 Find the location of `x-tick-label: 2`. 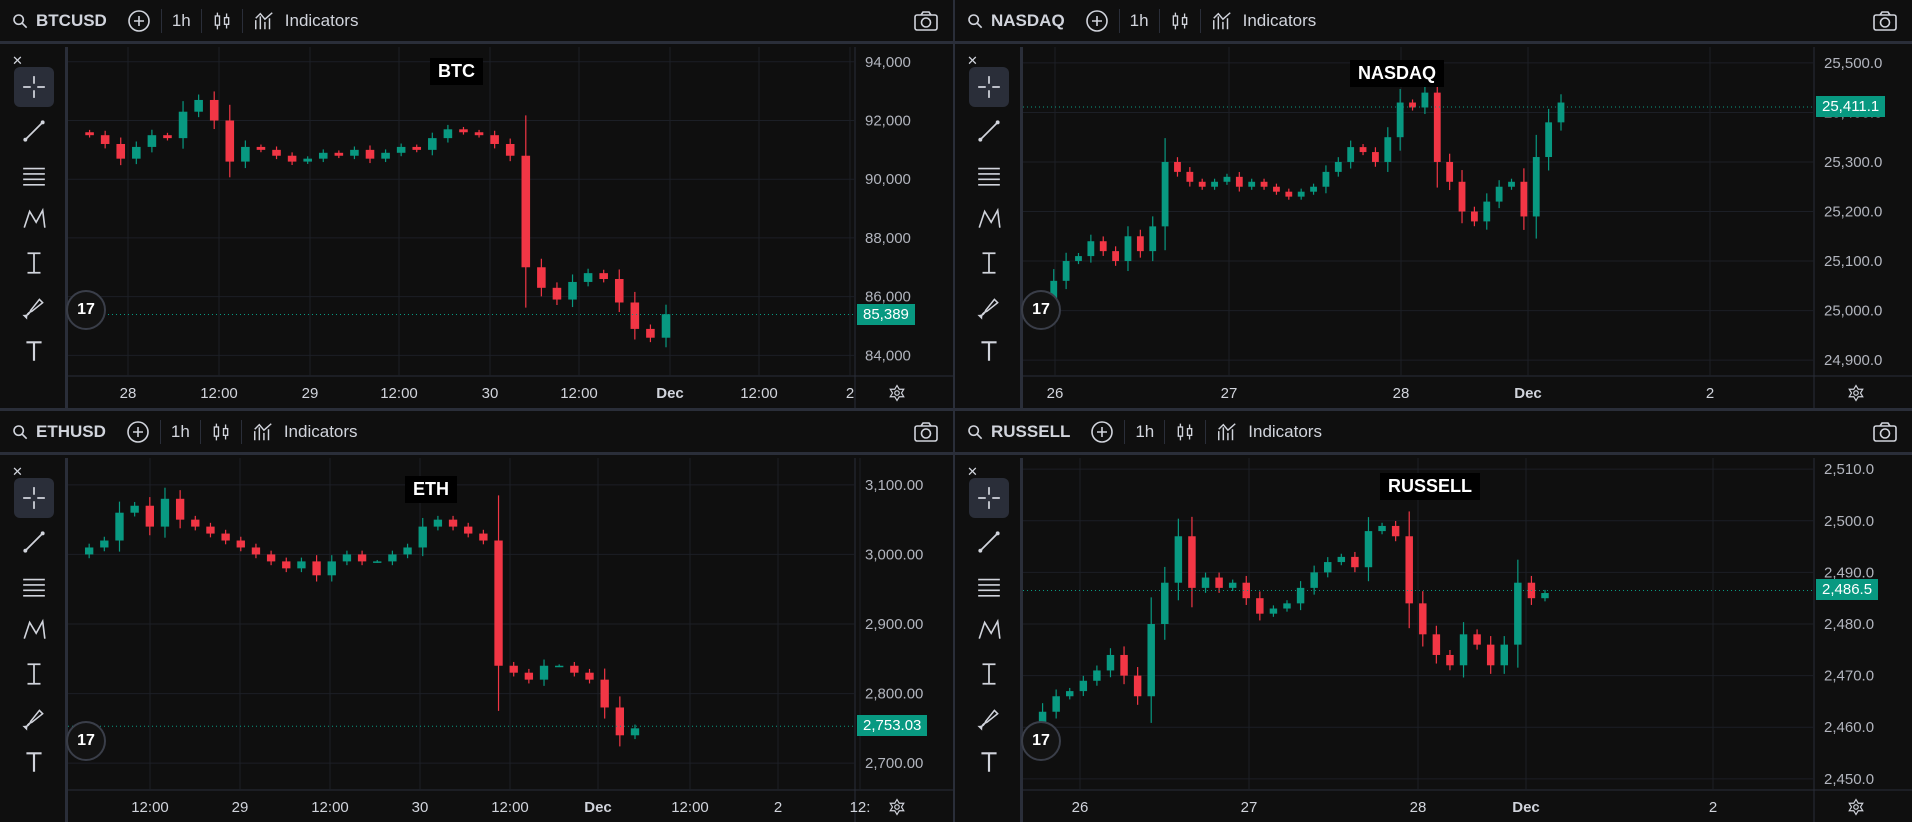

x-tick-label: 2 is located at coordinates (778, 807).